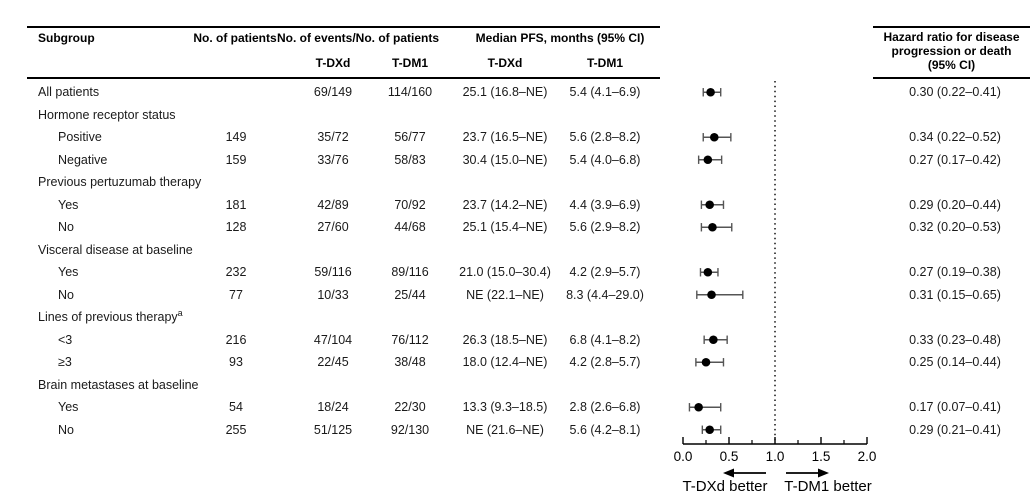 The image size is (1035, 503). What do you see at coordinates (333, 362) in the screenshot?
I see `events-tdxd-cell: 22/45` at bounding box center [333, 362].